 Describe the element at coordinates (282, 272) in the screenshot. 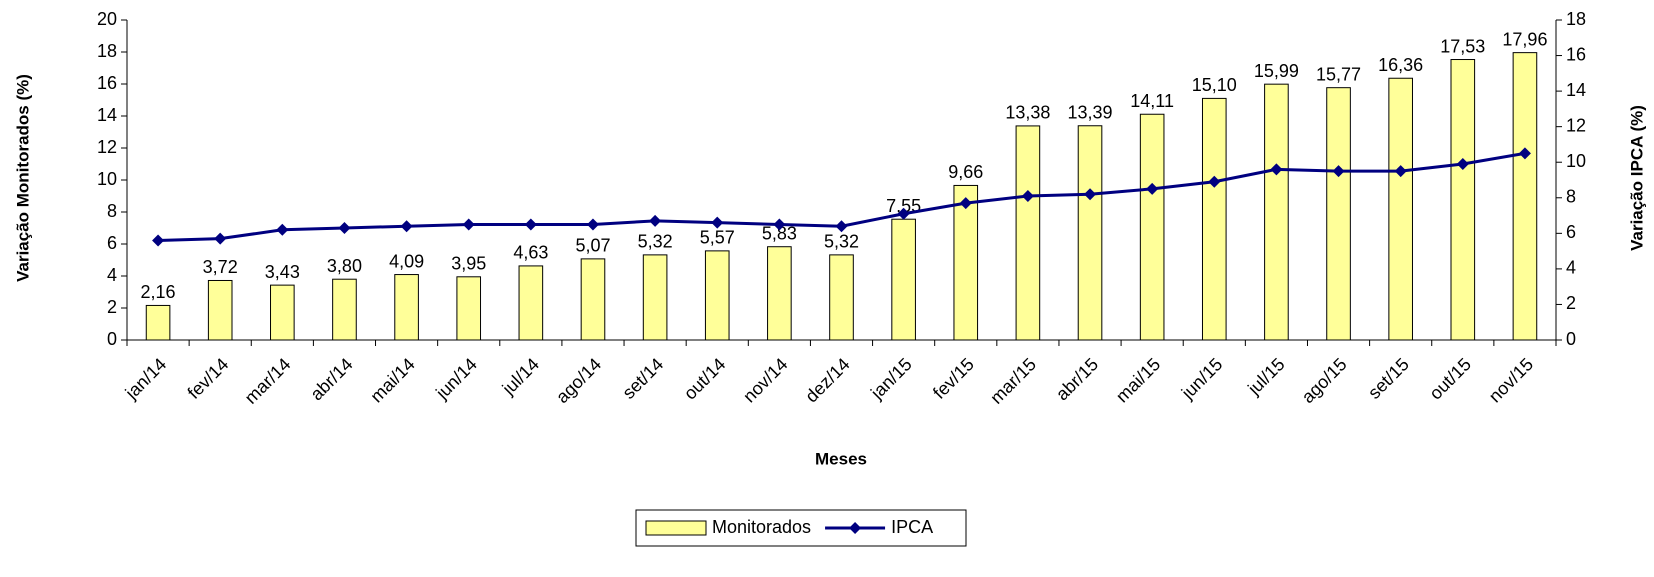

I see `data-label: 3,43` at that location.